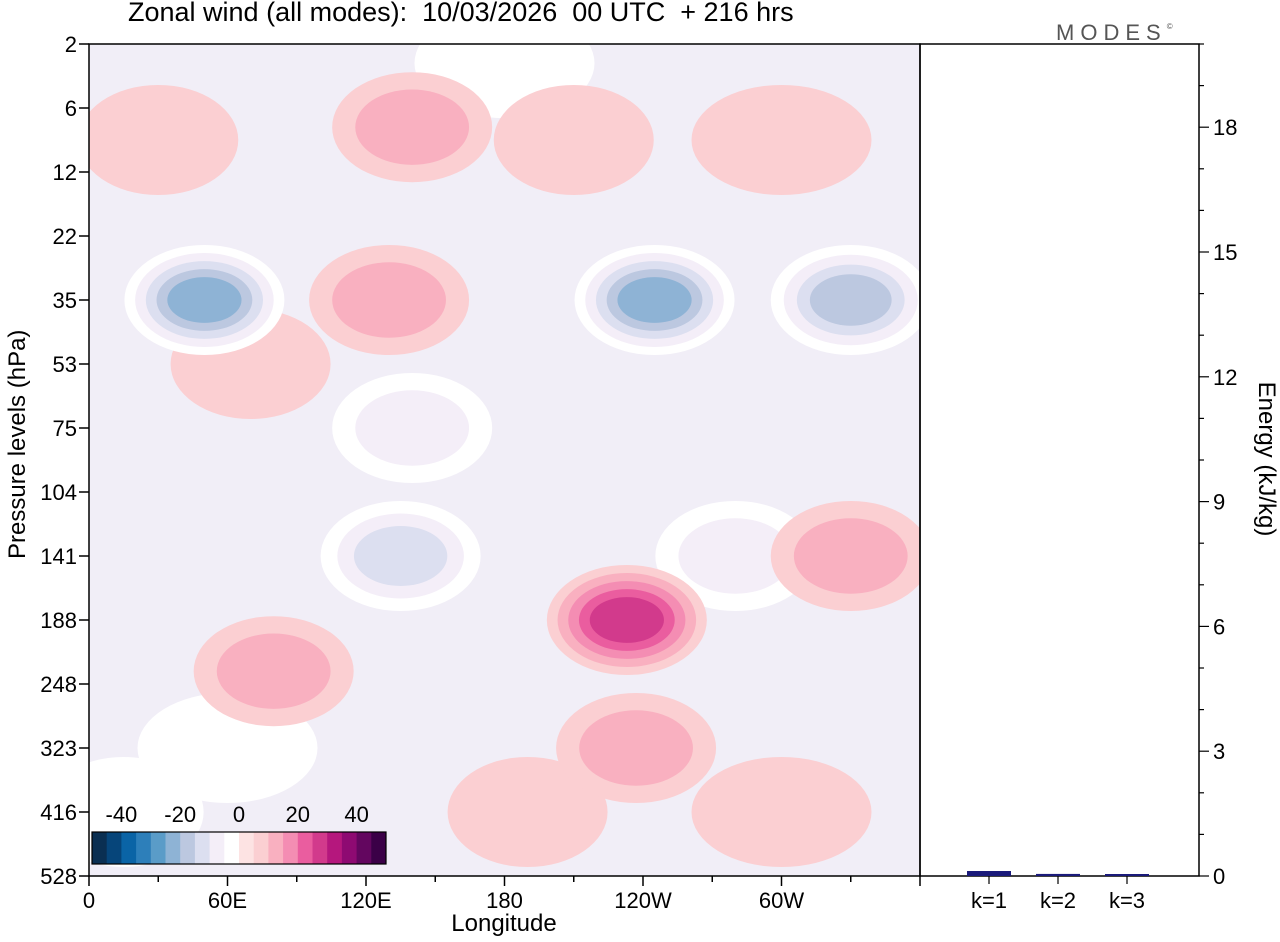 The width and height of the screenshot is (1280, 942). What do you see at coordinates (58, 492) in the screenshot?
I see `y-tick-label: 104` at bounding box center [58, 492].